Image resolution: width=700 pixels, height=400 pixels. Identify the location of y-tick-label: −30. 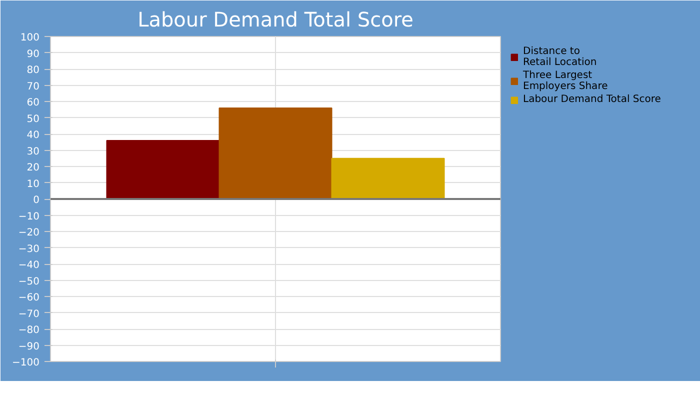
(29, 249).